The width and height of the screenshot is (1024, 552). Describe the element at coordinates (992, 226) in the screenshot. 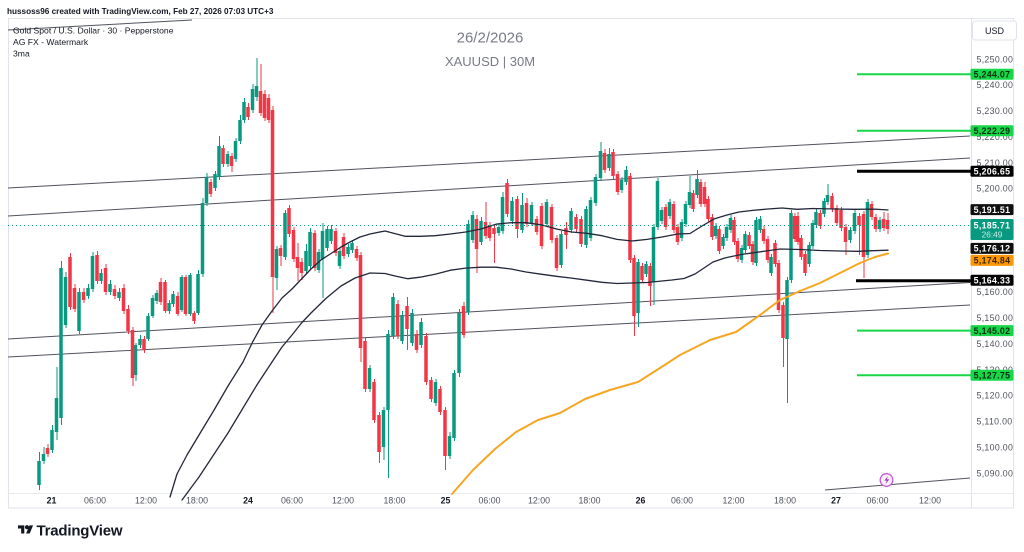

I see `svg-text: 5,185.71` at that location.